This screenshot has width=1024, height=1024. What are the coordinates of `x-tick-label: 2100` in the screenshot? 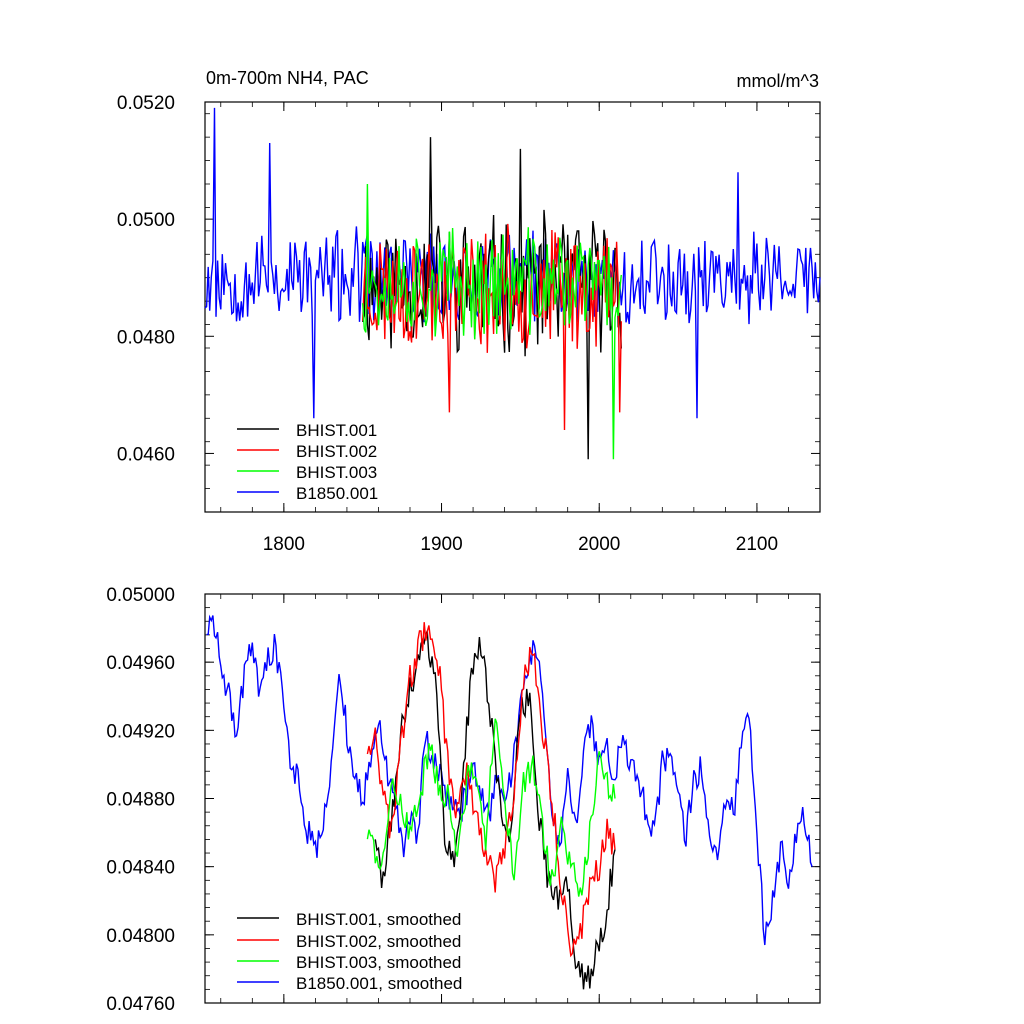 It's located at (757, 544).